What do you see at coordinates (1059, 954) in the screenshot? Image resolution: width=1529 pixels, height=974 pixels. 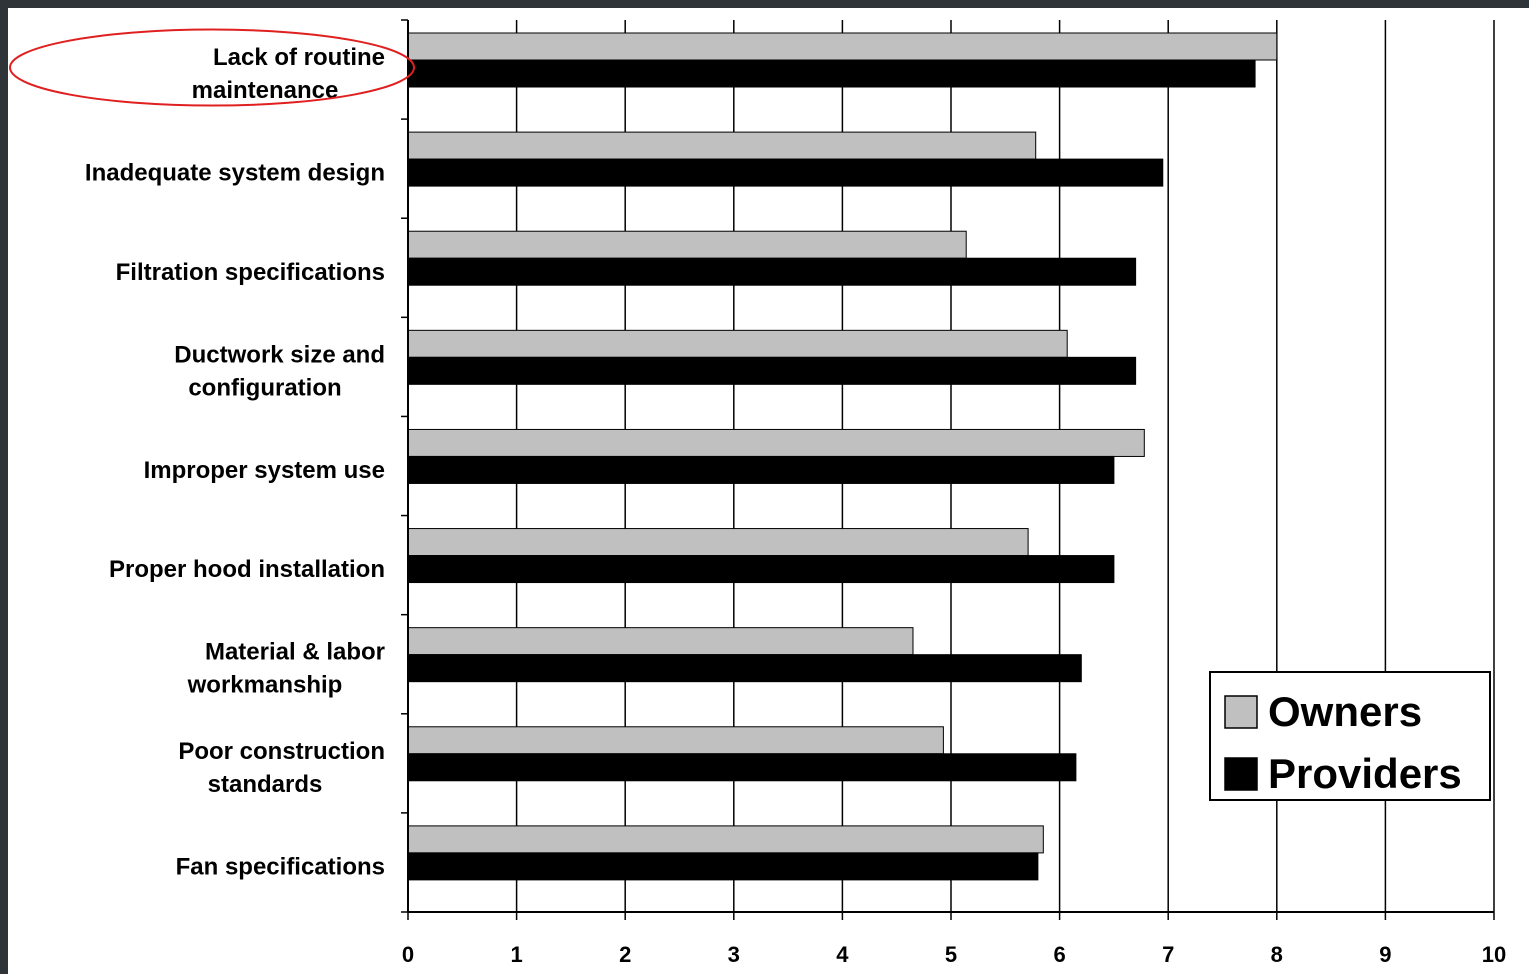 I see `x-tick-label-6: 6` at bounding box center [1059, 954].